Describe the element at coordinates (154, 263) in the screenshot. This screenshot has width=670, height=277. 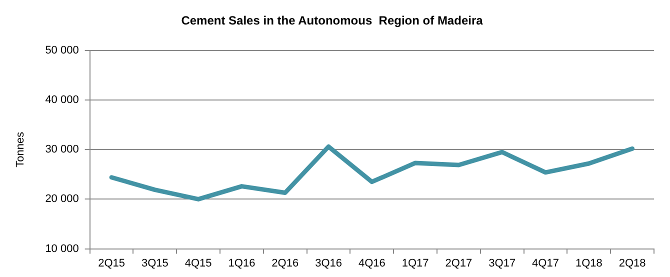
I see `x-tick-label: 3Q15` at that location.